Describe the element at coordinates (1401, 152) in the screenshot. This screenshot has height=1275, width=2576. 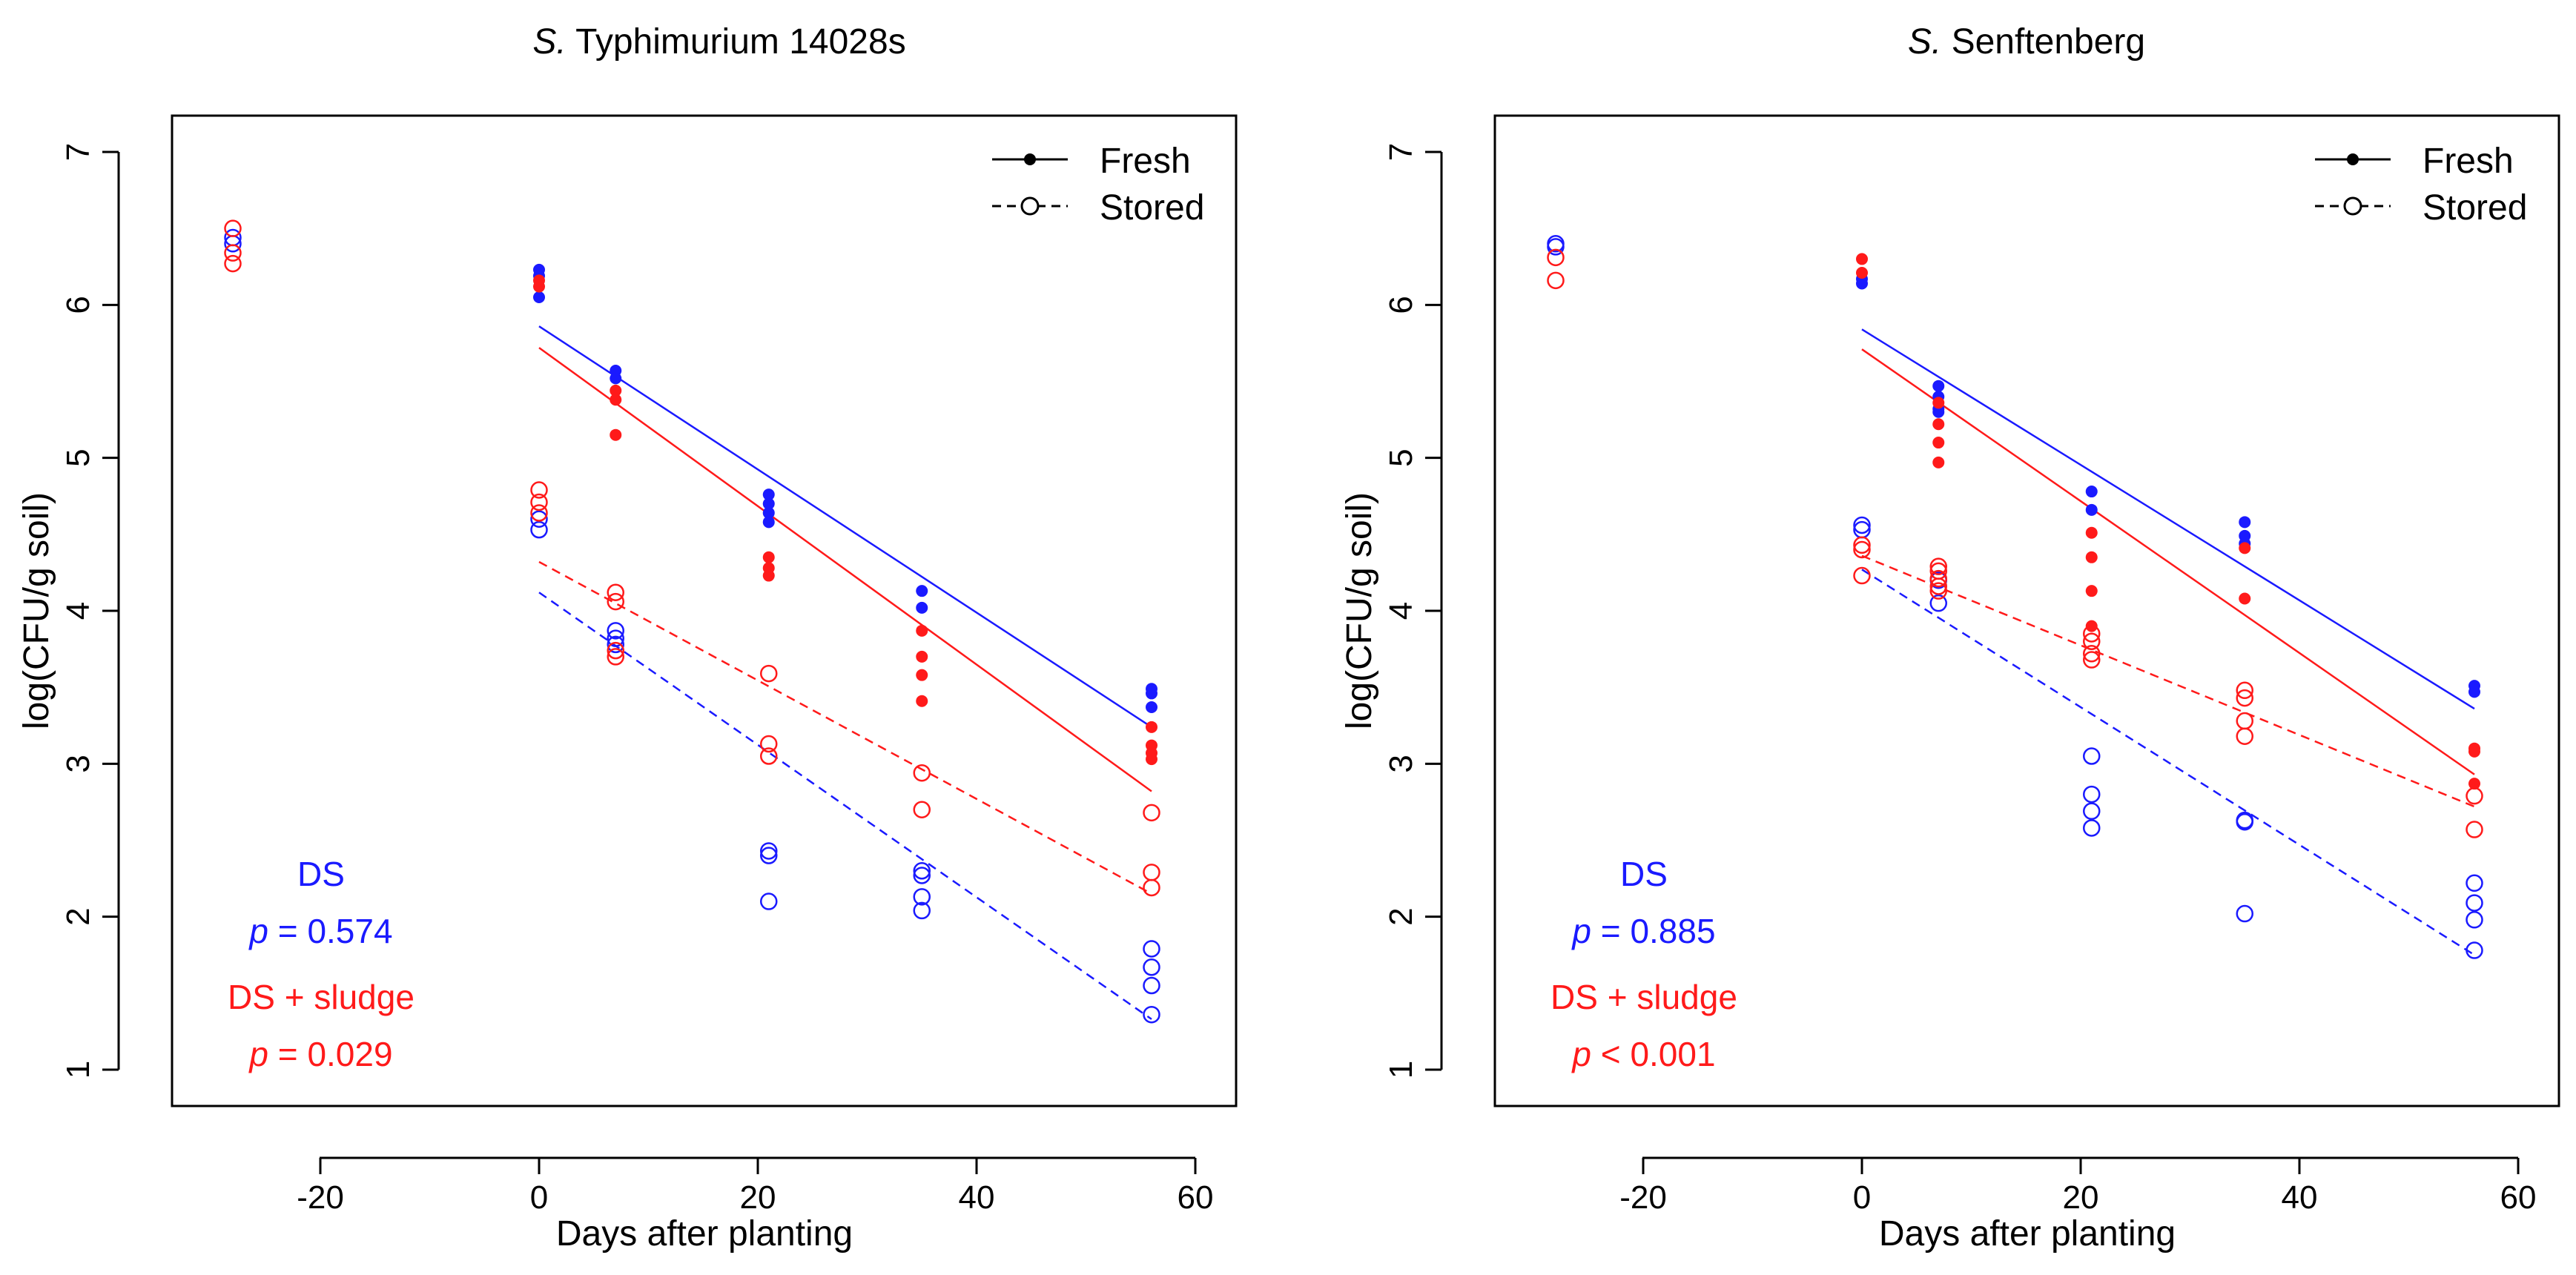
I see `y-tick-label: 7` at that location.